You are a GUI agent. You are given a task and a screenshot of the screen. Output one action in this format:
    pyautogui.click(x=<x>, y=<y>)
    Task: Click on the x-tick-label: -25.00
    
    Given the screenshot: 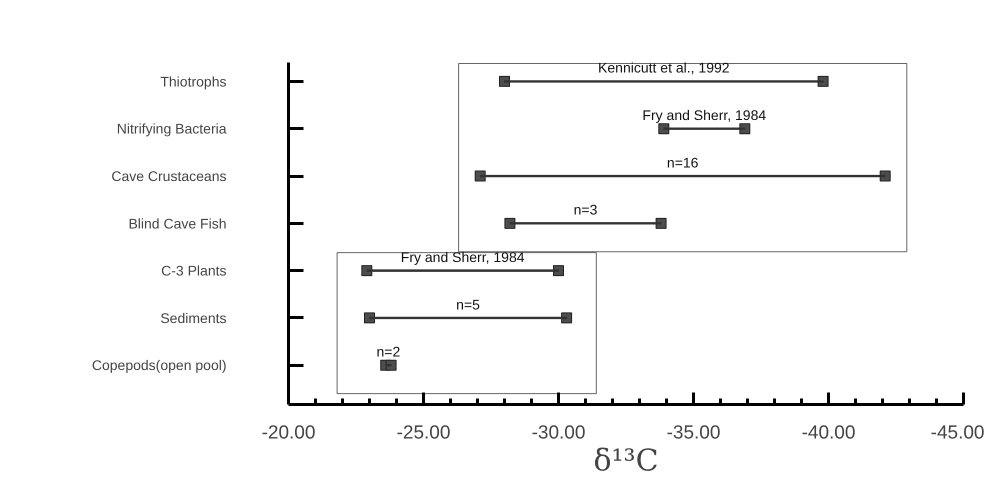 What is the action you would take?
    pyautogui.click(x=423, y=433)
    